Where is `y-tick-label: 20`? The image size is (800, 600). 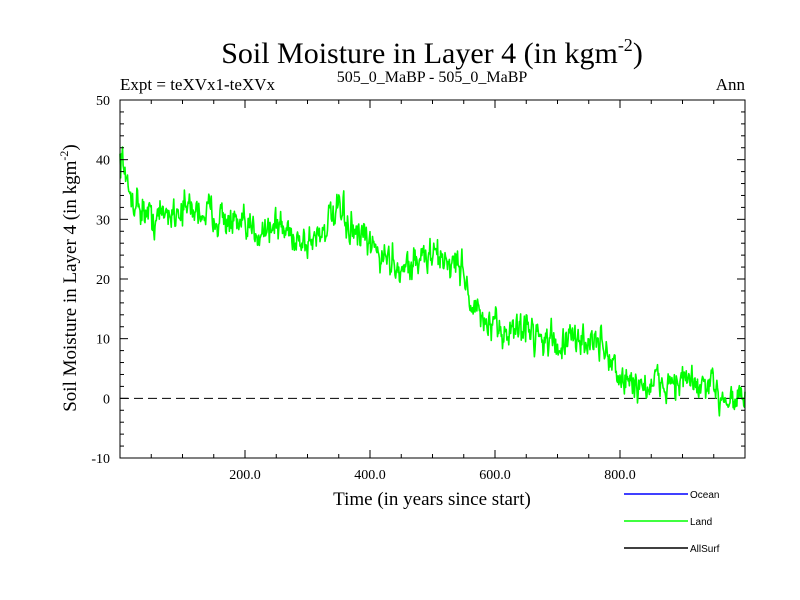
y-tick-label: 20 is located at coordinates (103, 280).